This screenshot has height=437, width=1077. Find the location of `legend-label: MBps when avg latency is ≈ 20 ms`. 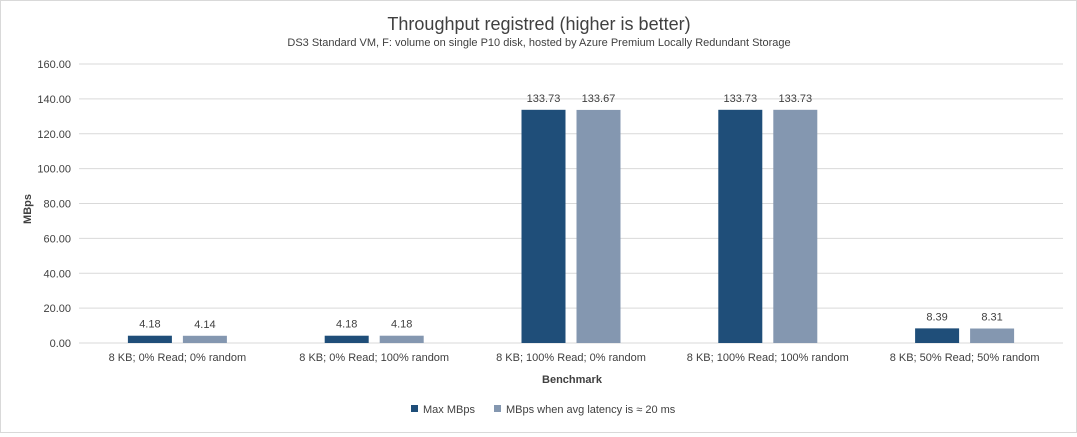

legend-label: MBps when avg latency is ≈ 20 ms is located at coordinates (591, 410).